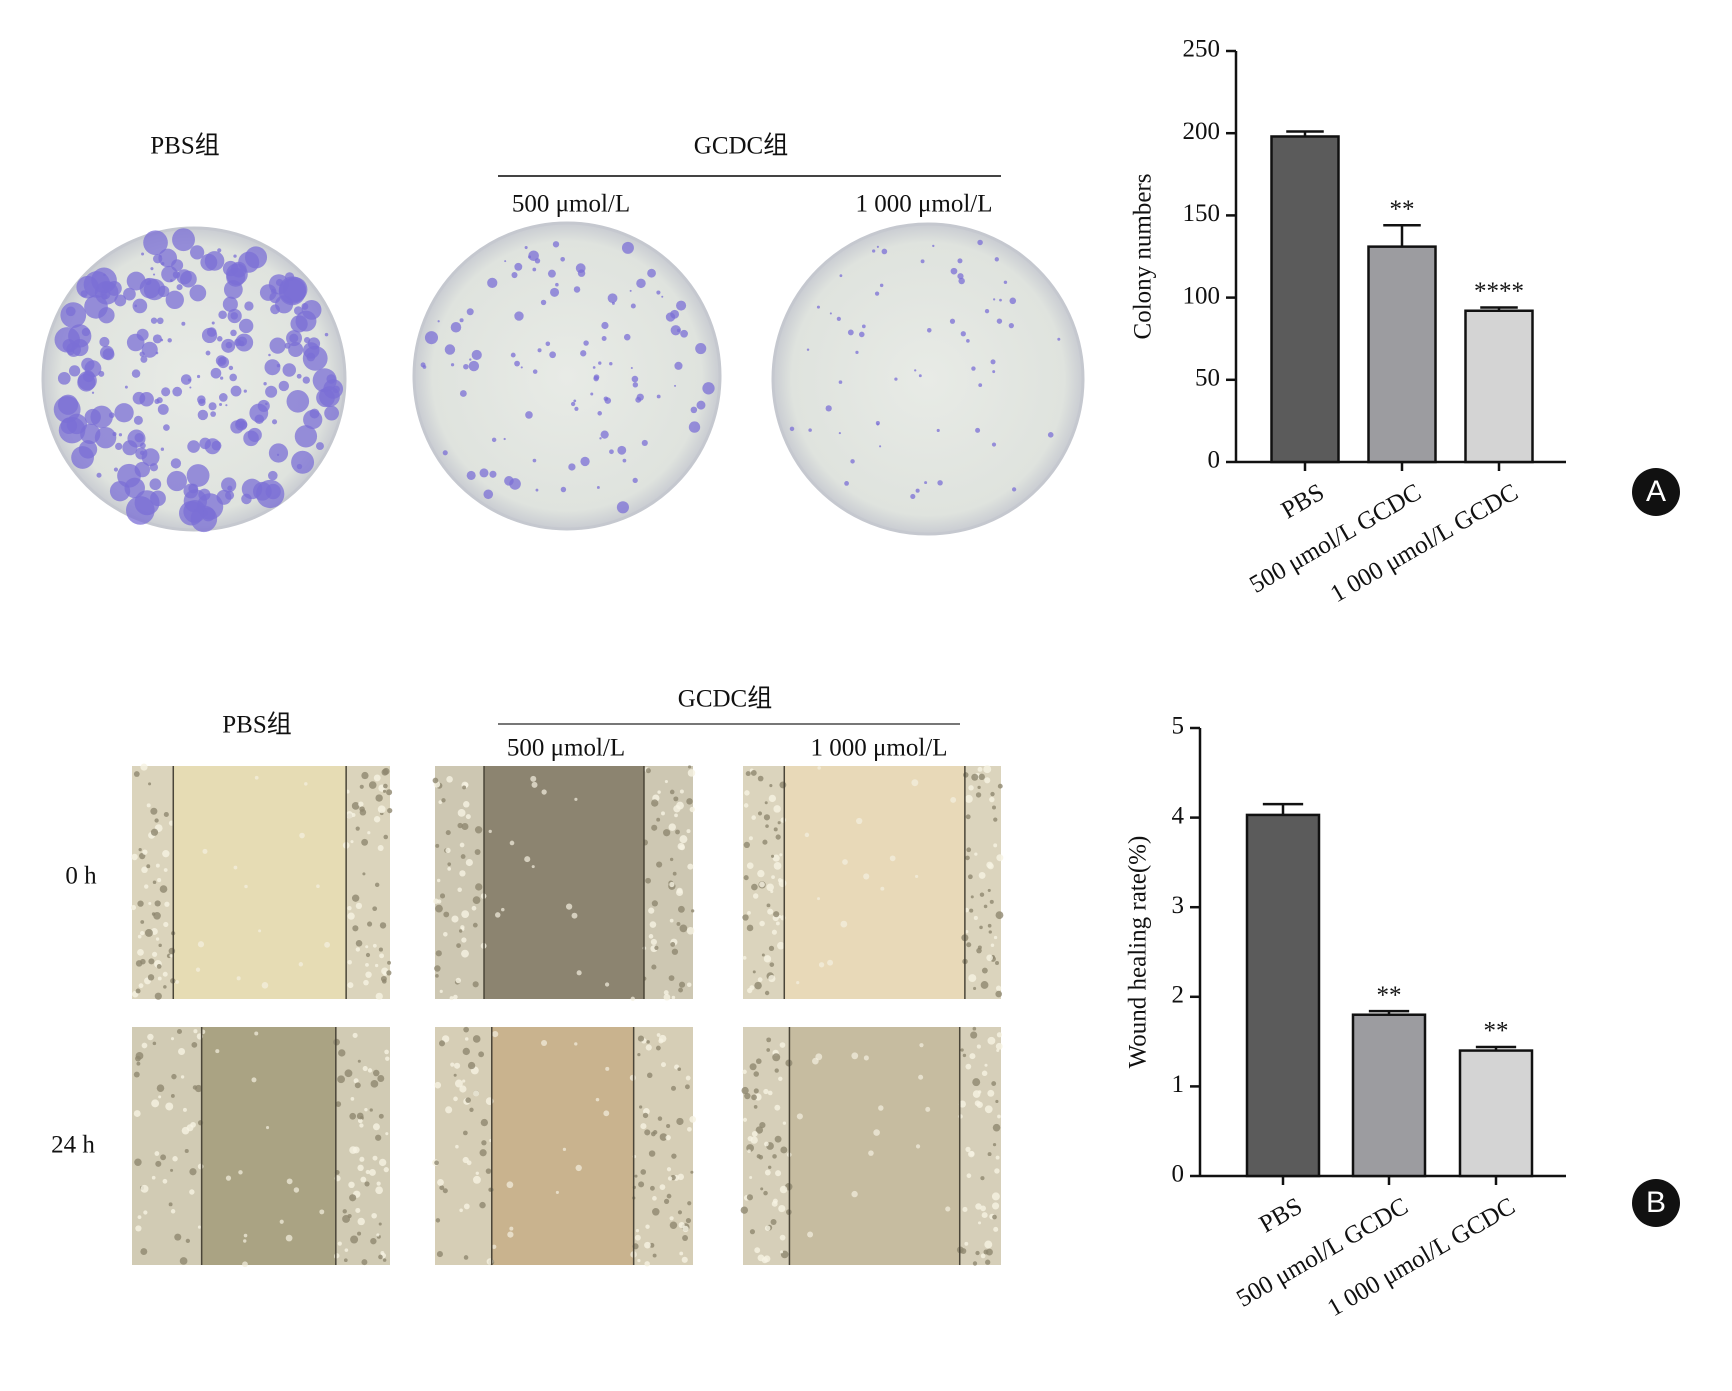 This screenshot has height=1391, width=1732. What do you see at coordinates (1207, 378) in the screenshot?
I see `y-tick-label: 50` at bounding box center [1207, 378].